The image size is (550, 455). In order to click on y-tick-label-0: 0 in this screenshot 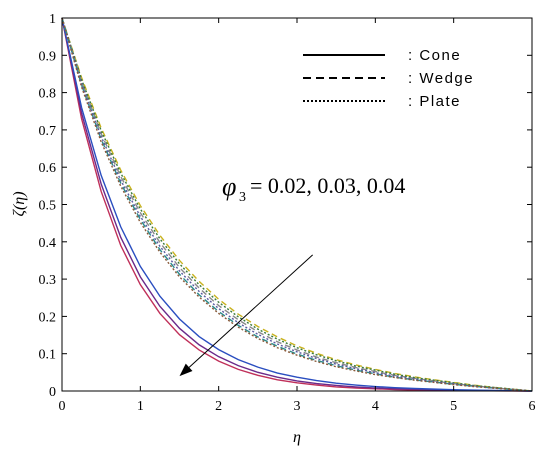, I will do `click(52, 392)`.